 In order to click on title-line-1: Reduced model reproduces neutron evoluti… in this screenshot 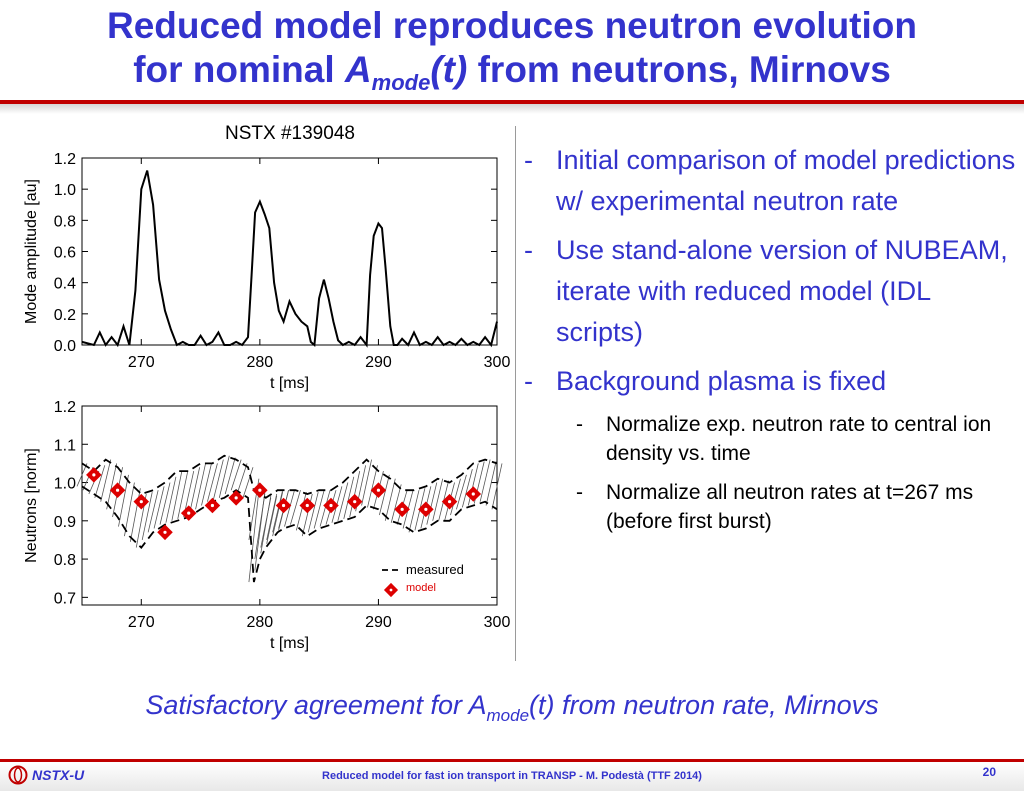, I will do `click(512, 25)`.